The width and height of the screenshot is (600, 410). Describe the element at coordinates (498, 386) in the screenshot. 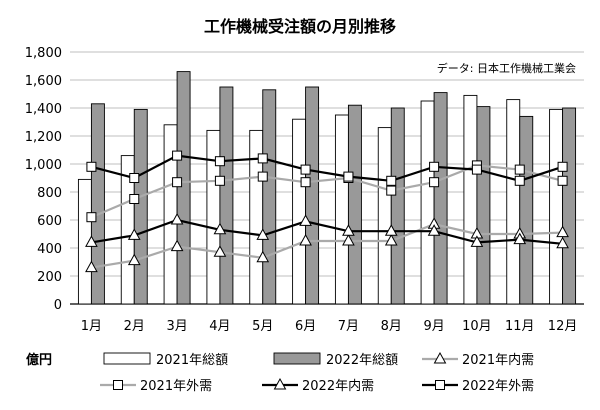

I see `legend-label: 2022年外需` at that location.